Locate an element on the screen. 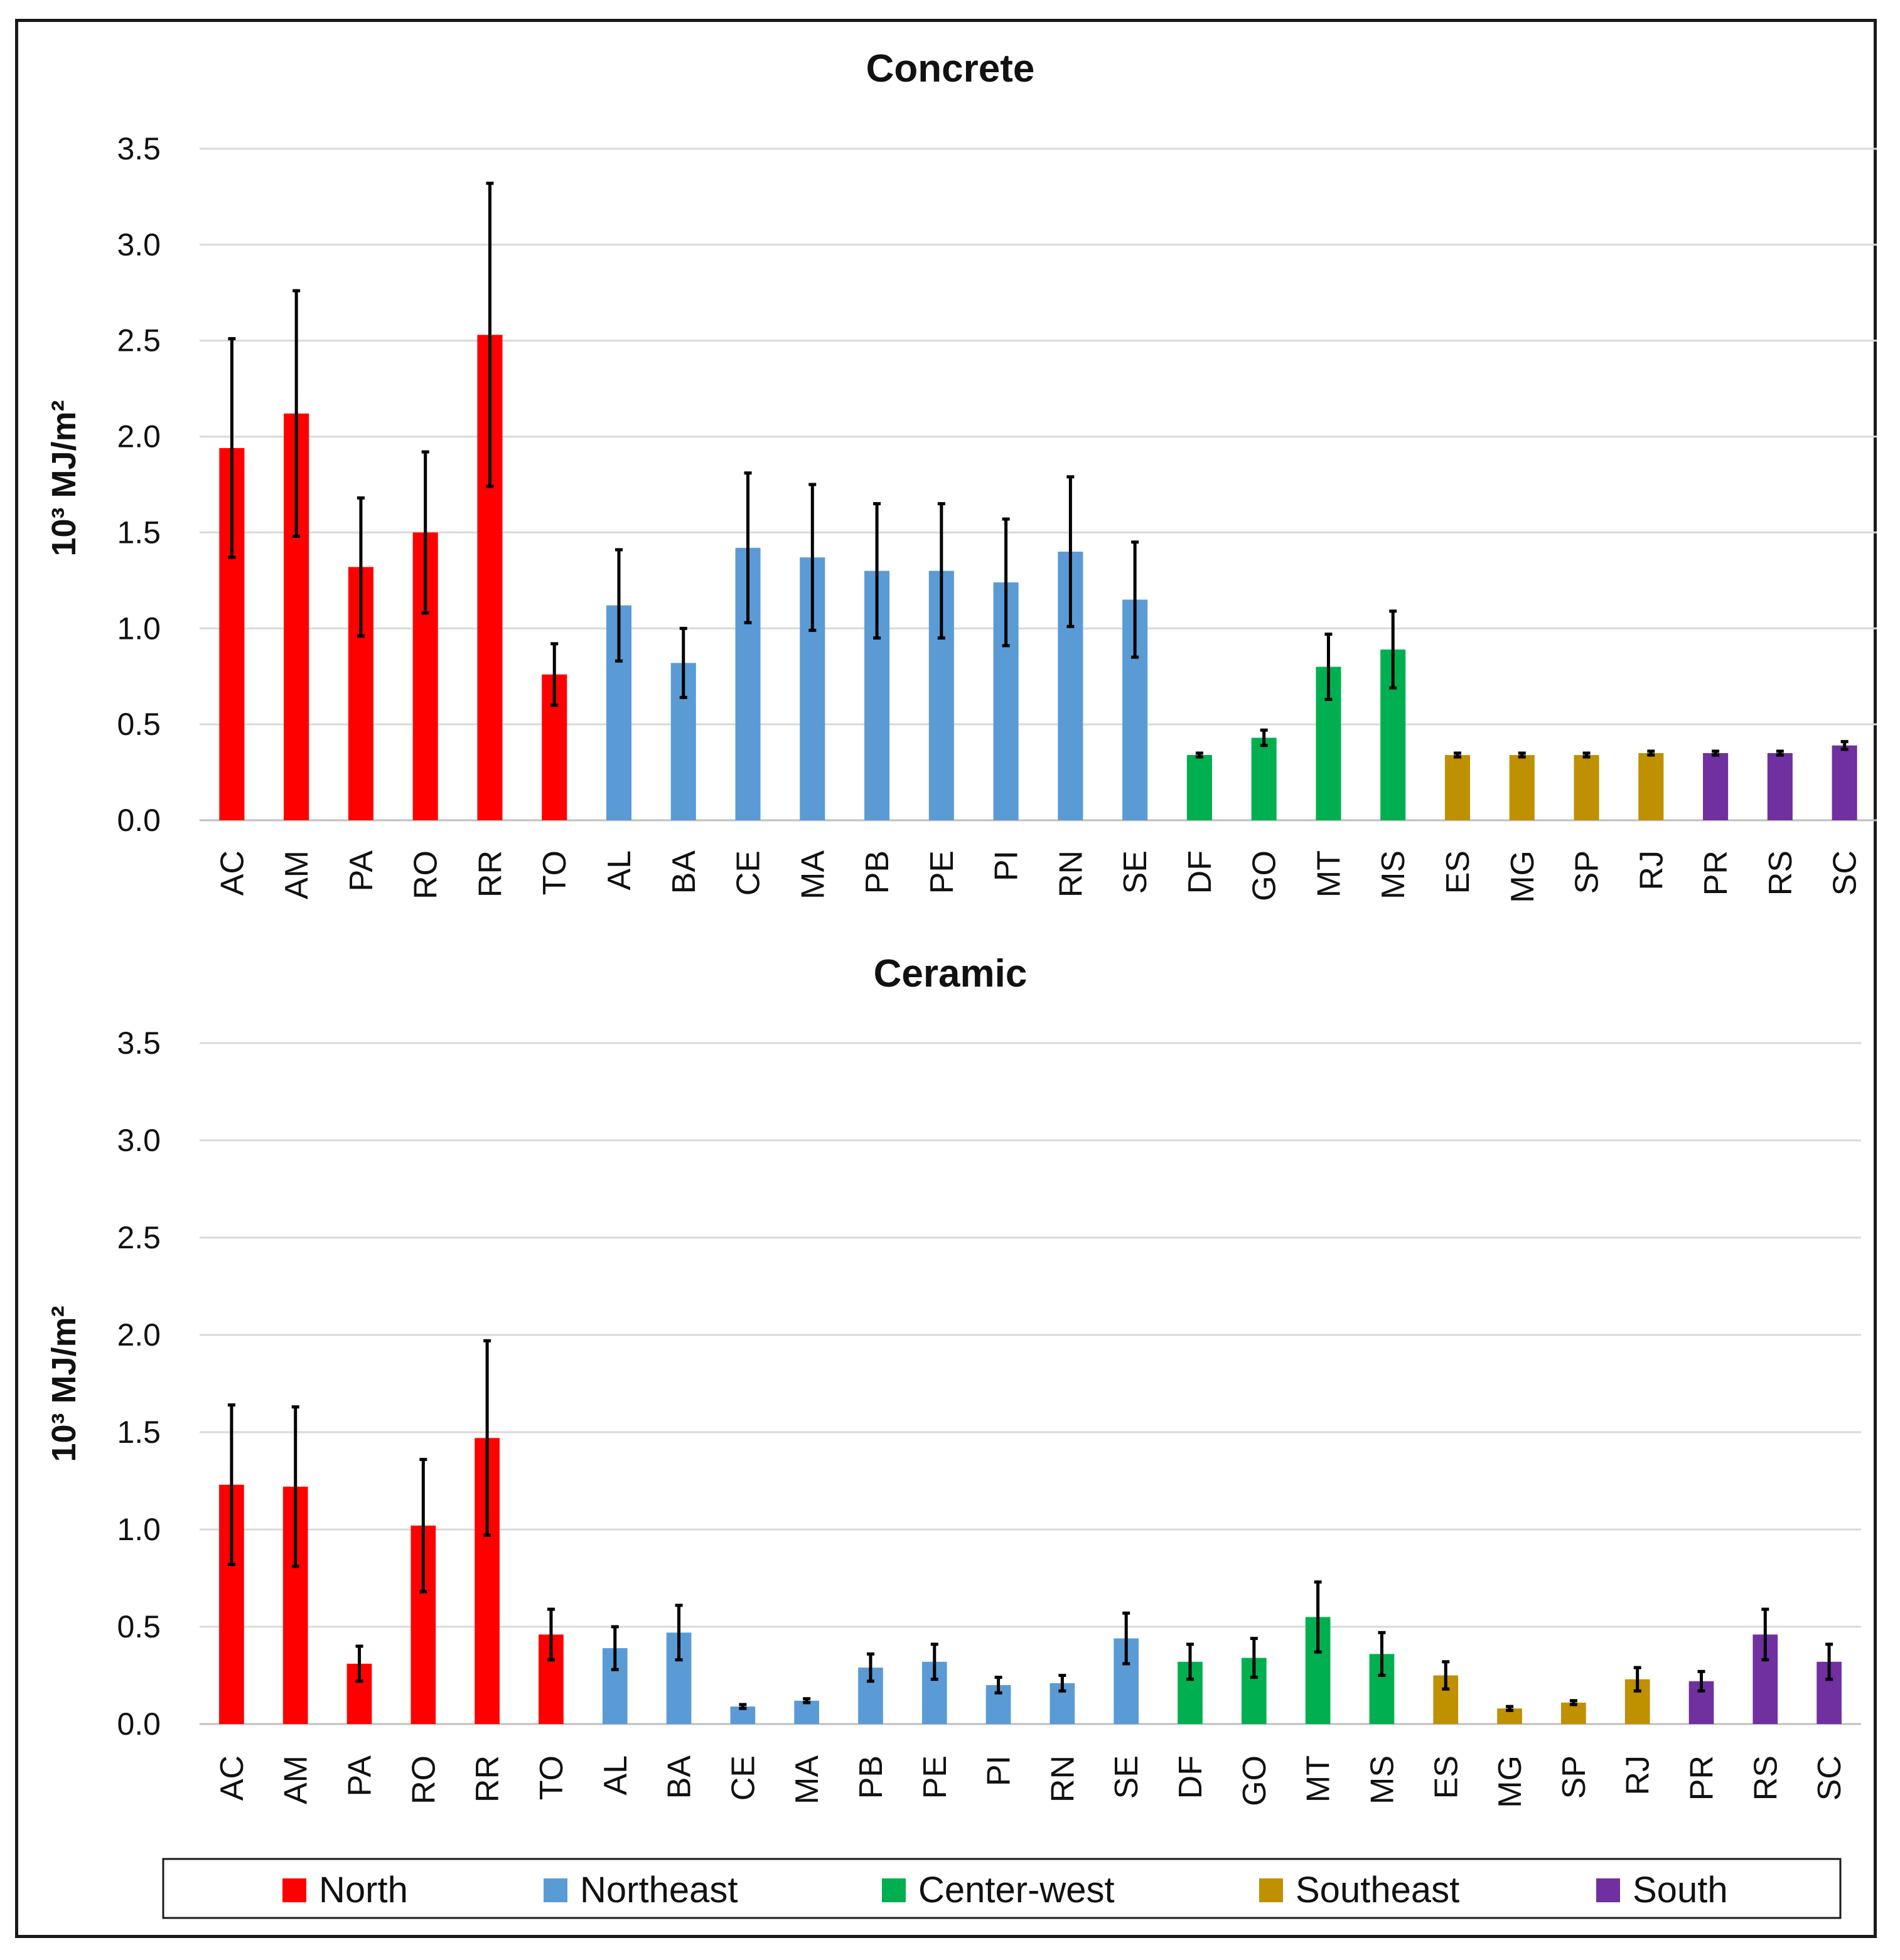 This screenshot has width=1900, height=1960. concrete-y-ticks: 0.0 0.5 1.0 1.5 2.0 2.5 3.0 3.5 is located at coordinates (139, 484).